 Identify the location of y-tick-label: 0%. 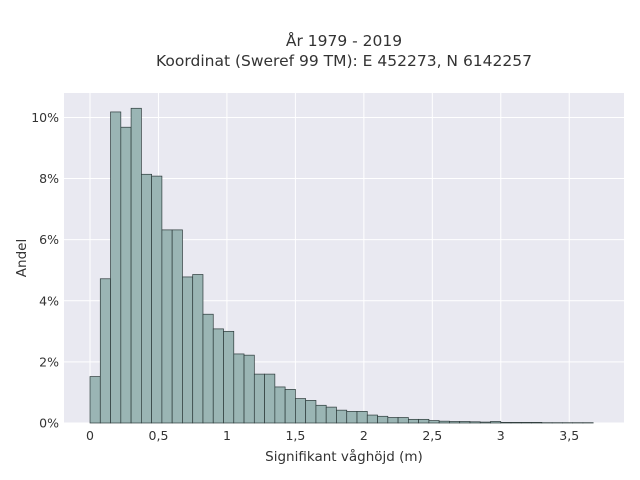
(49, 423).